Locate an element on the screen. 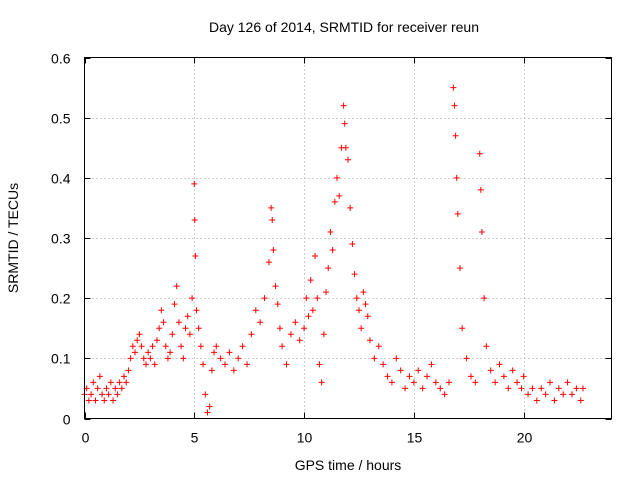 The image size is (640, 480). x-tick-label: 10 is located at coordinates (305, 438).